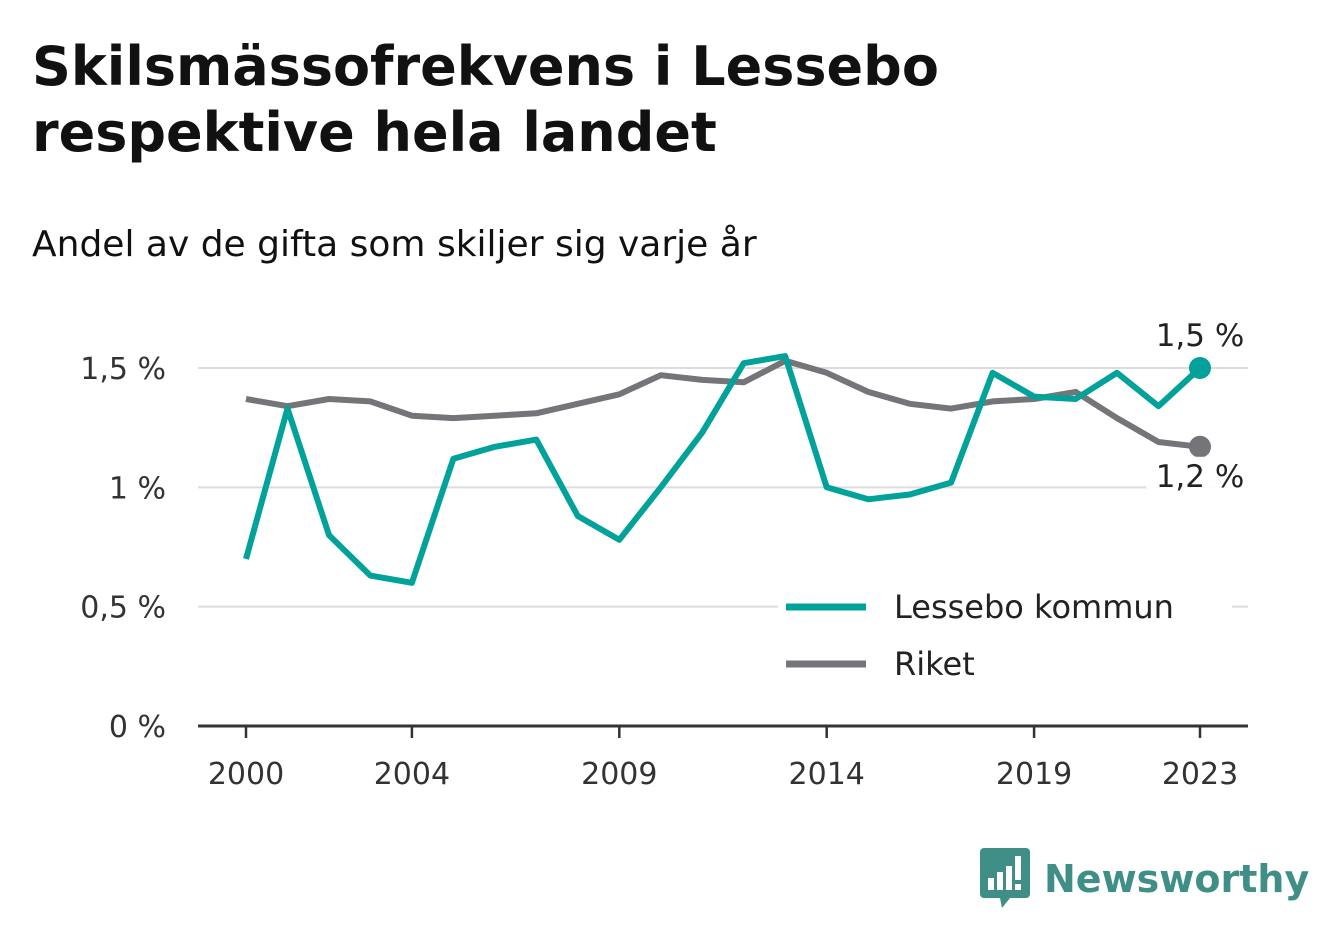 The height and width of the screenshot is (939, 1322). What do you see at coordinates (723, 403) in the screenshot?
I see `series-line` at bounding box center [723, 403].